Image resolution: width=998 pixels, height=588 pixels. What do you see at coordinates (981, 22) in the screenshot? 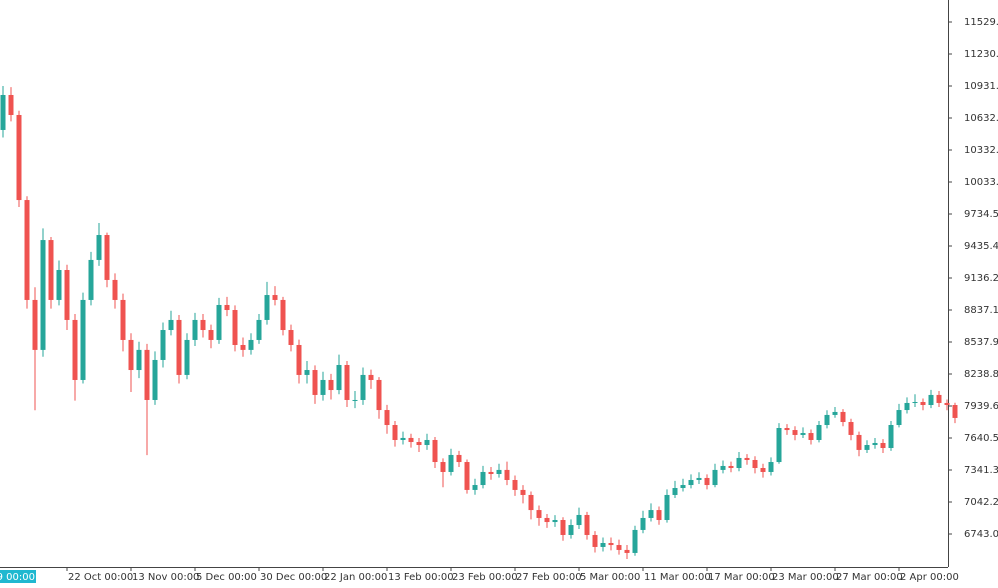
I see `y-tick-label: 11529.4` at bounding box center [981, 22].